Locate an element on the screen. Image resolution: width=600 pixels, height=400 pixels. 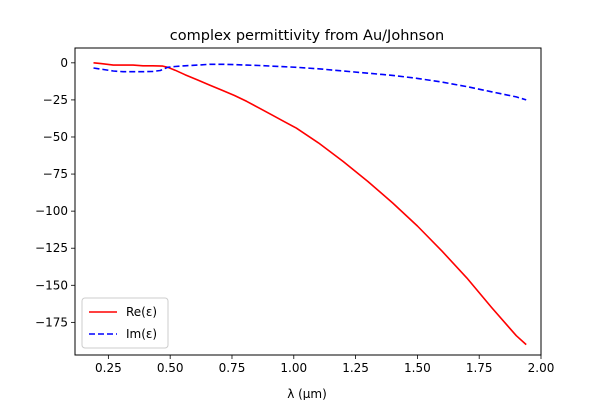
y-tick-label: −125 is located at coordinates (51, 248).